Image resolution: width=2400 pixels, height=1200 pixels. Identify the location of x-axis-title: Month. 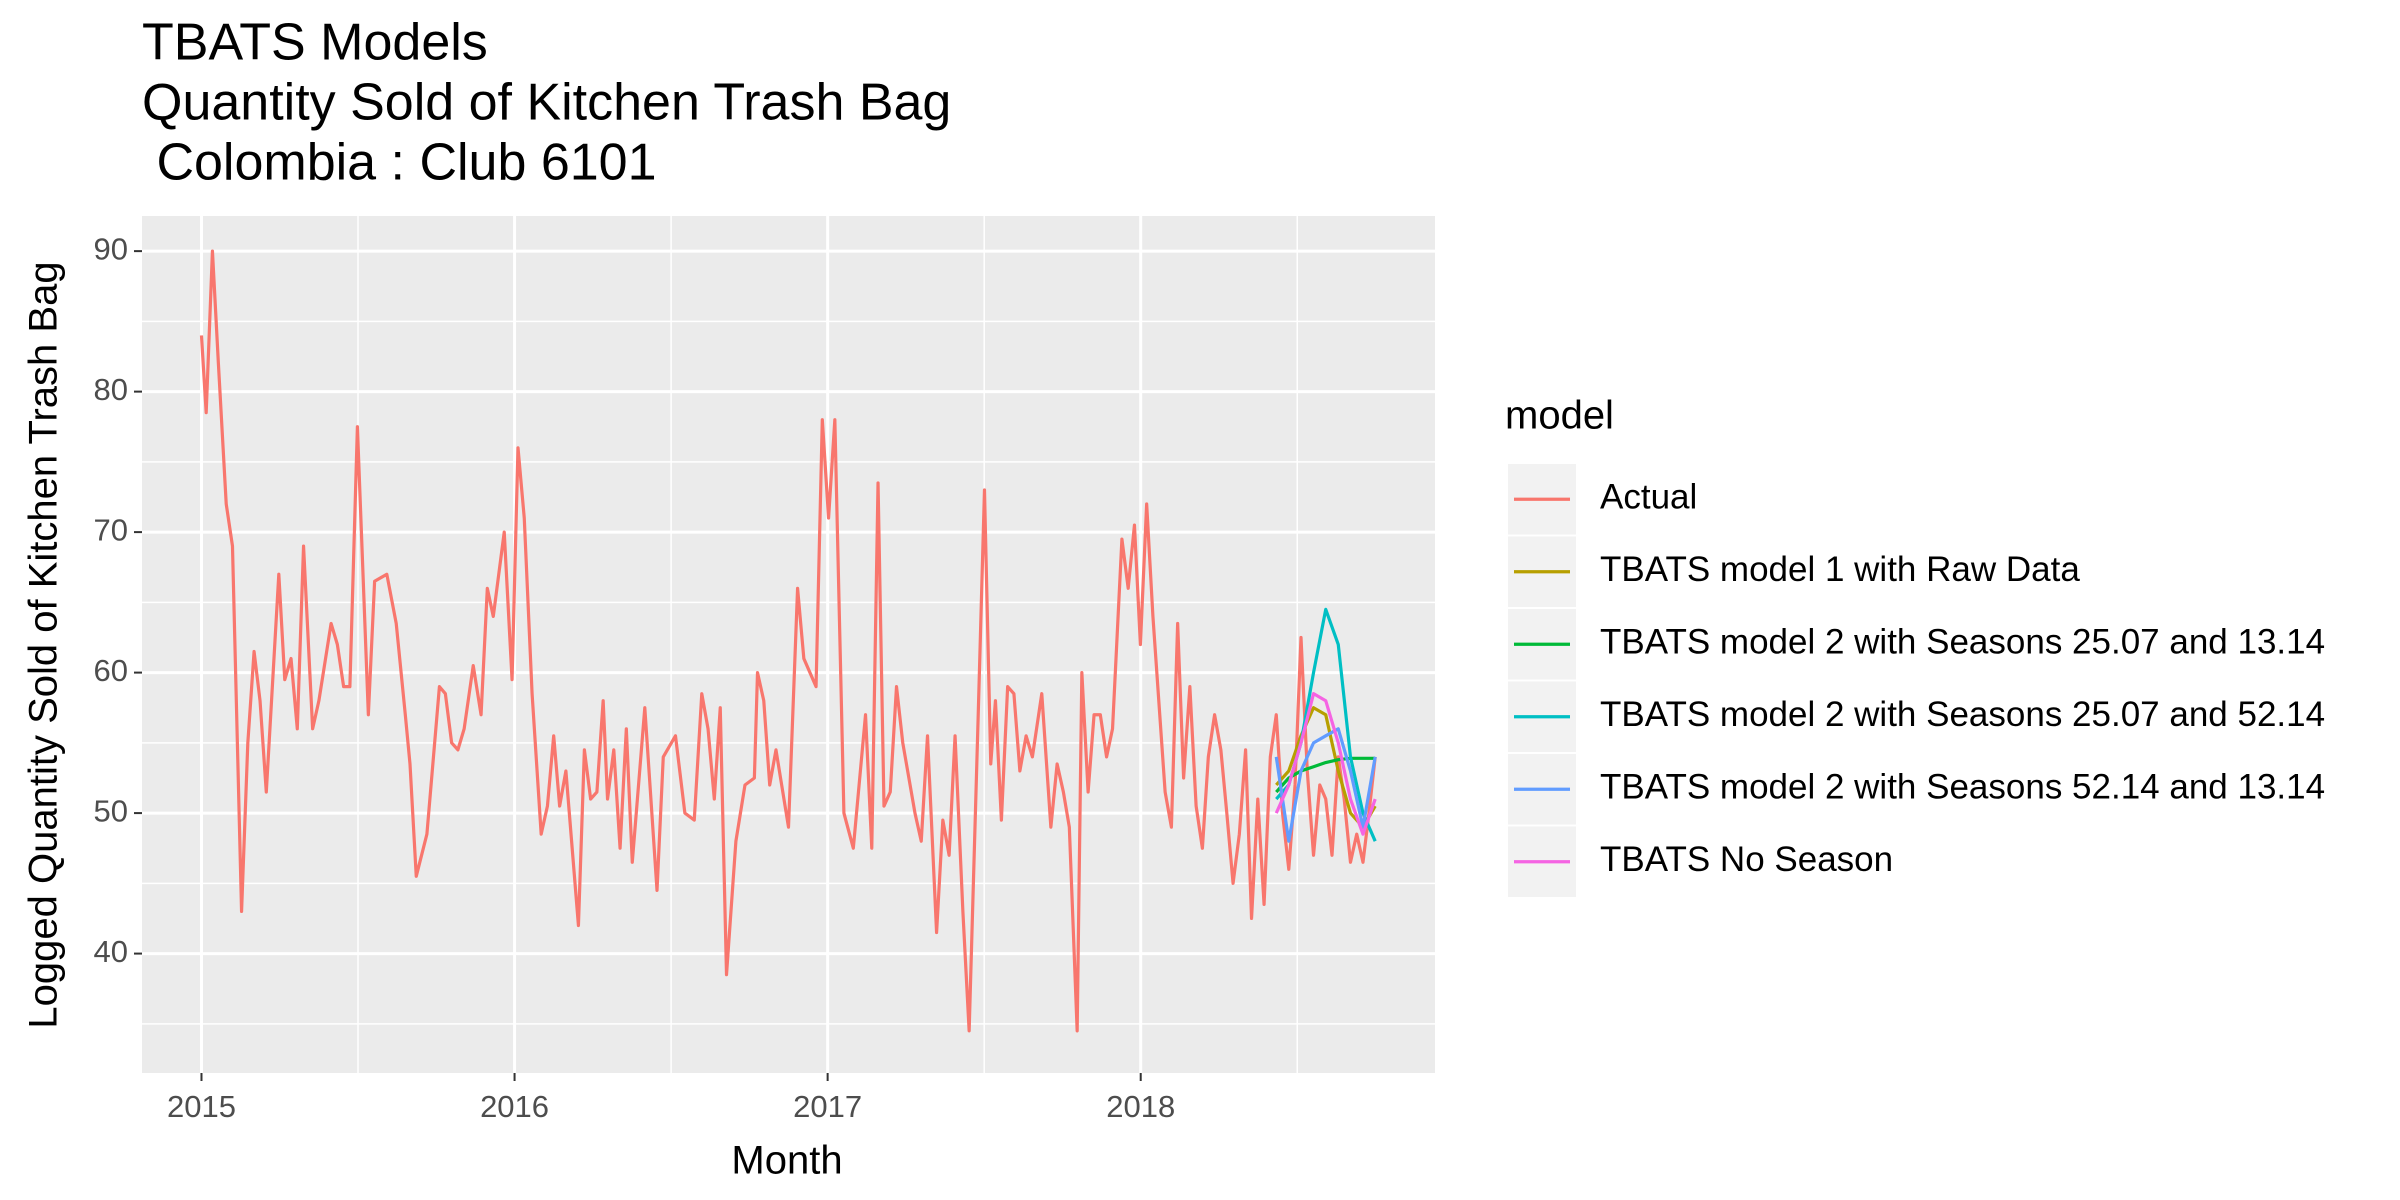
(786, 1161).